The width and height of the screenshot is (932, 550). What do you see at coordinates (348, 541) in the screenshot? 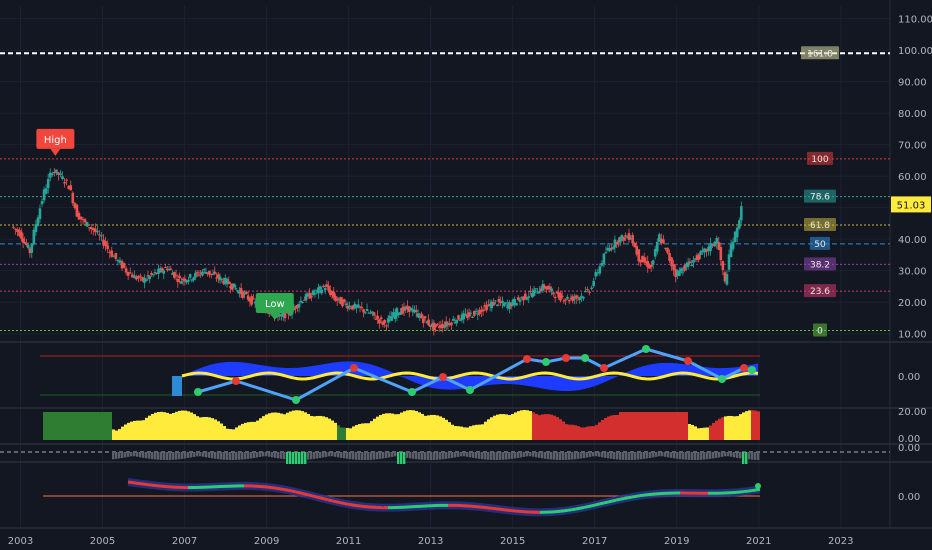
I see `x-tick-label: 2011` at bounding box center [348, 541].